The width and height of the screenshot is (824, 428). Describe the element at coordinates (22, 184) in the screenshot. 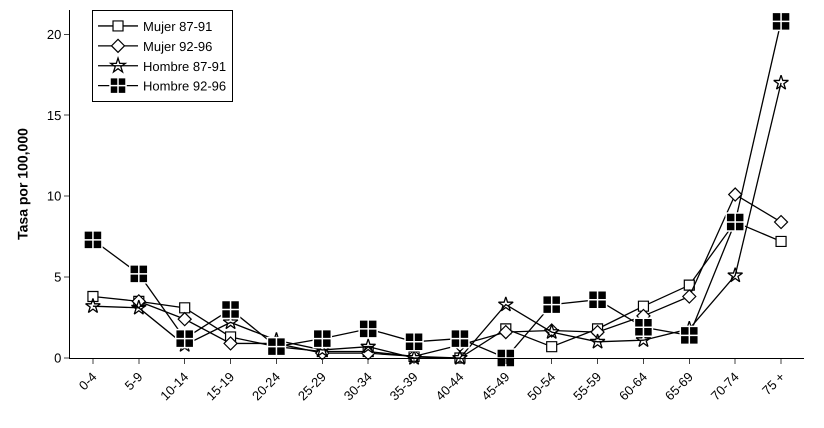

I see `y-axis-title: Tasa por 100,000` at that location.